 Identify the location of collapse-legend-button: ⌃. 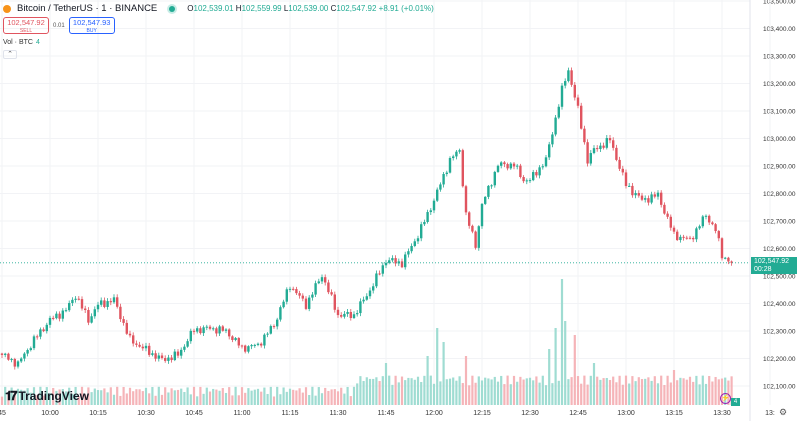
(10, 54).